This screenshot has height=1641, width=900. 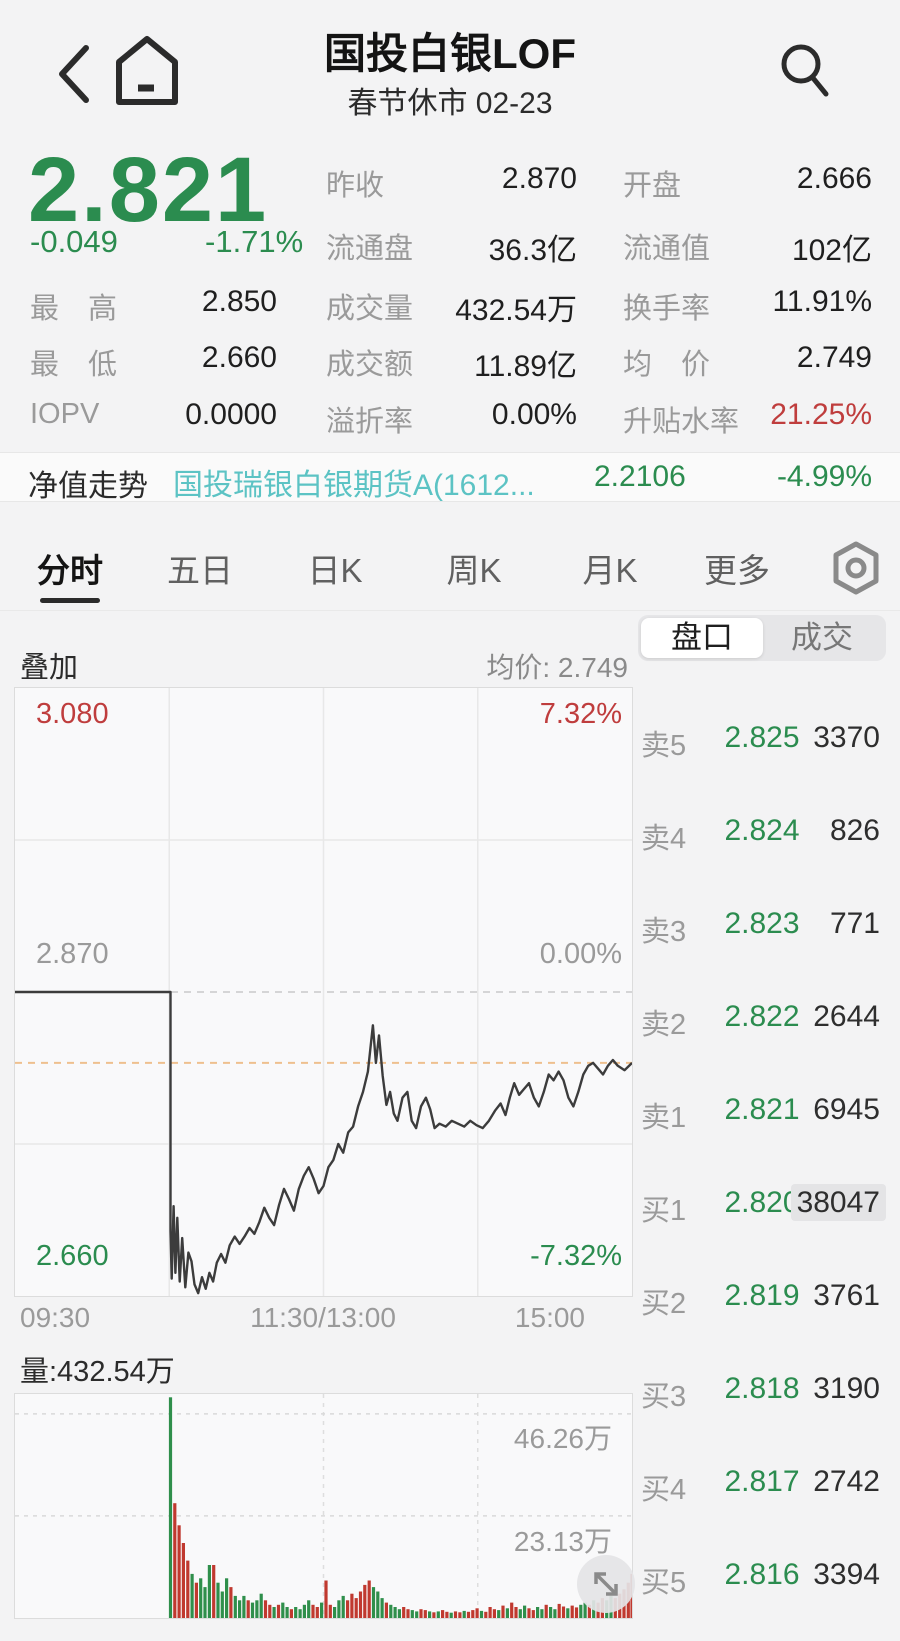 What do you see at coordinates (824, 476) in the screenshot?
I see `nav-pct: -4.99%` at bounding box center [824, 476].